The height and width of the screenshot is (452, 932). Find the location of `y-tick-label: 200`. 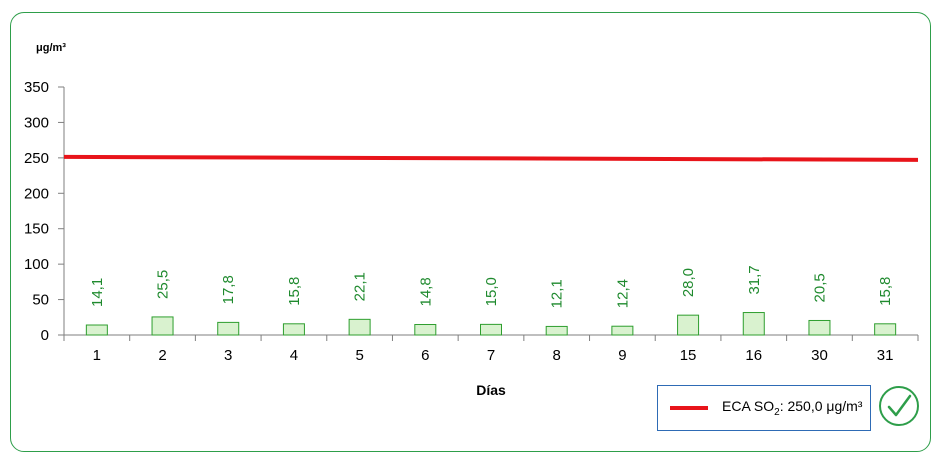

y-tick-label: 200 is located at coordinates (36, 193).